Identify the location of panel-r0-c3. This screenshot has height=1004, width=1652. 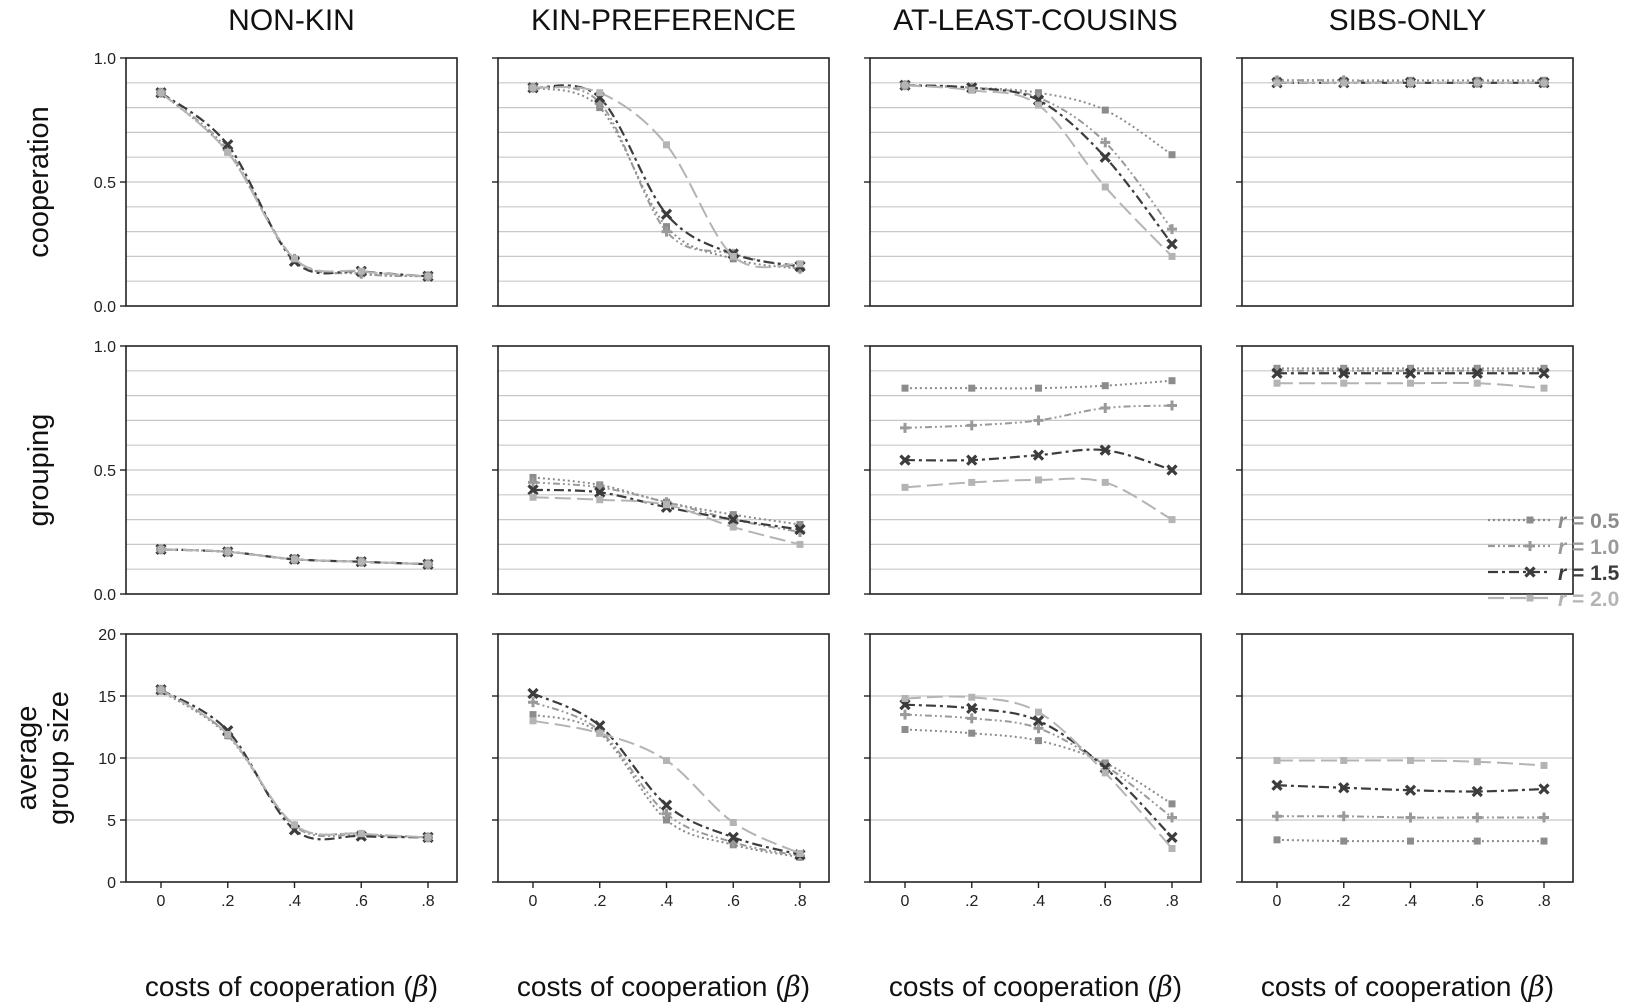
(1405, 182).